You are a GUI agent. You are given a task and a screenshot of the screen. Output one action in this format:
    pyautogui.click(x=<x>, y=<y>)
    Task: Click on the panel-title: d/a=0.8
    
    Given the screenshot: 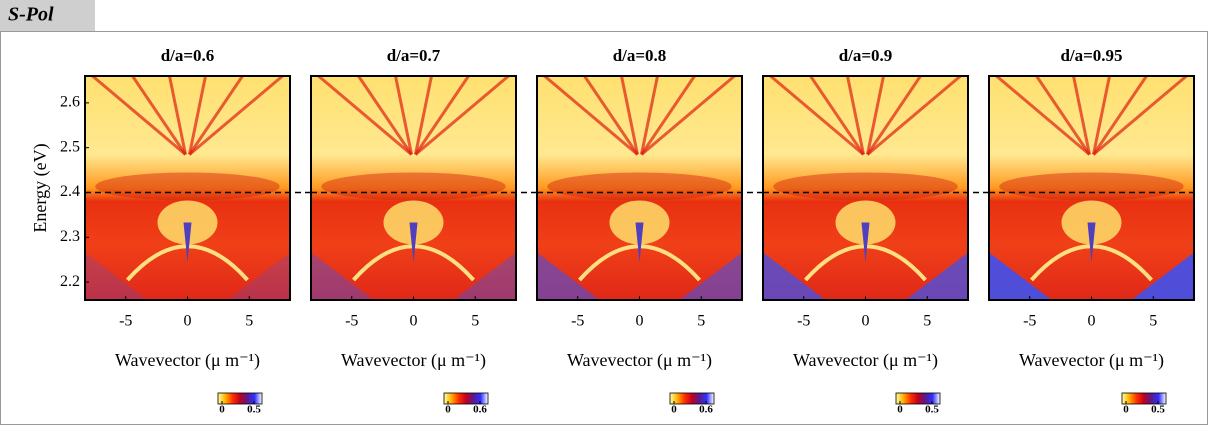 What is the action you would take?
    pyautogui.click(x=640, y=55)
    